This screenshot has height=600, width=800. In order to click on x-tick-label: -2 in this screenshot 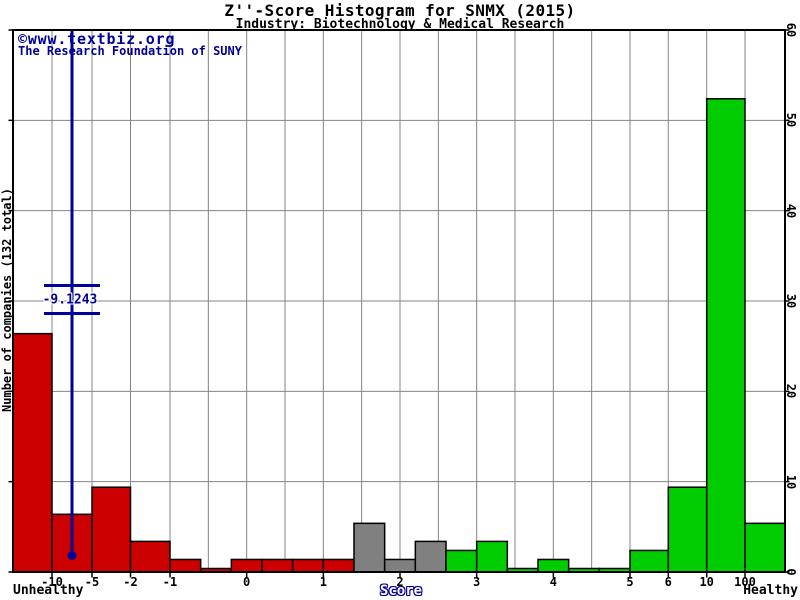, I will do `click(130, 582)`.